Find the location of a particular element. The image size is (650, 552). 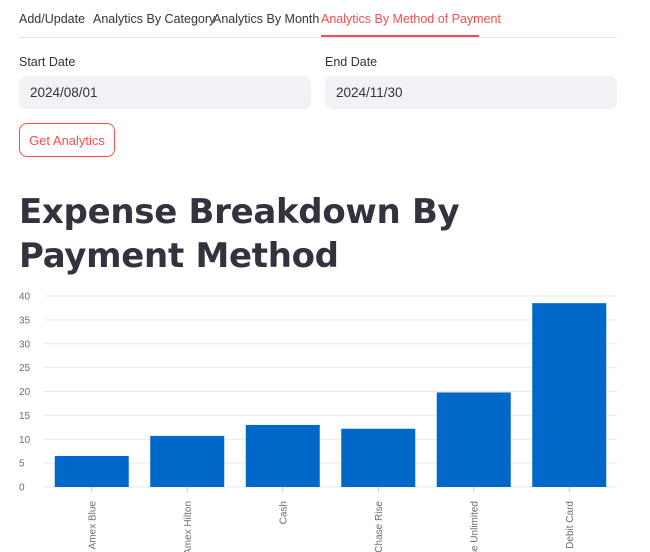

x-category-label: Cash is located at coordinates (283, 512).